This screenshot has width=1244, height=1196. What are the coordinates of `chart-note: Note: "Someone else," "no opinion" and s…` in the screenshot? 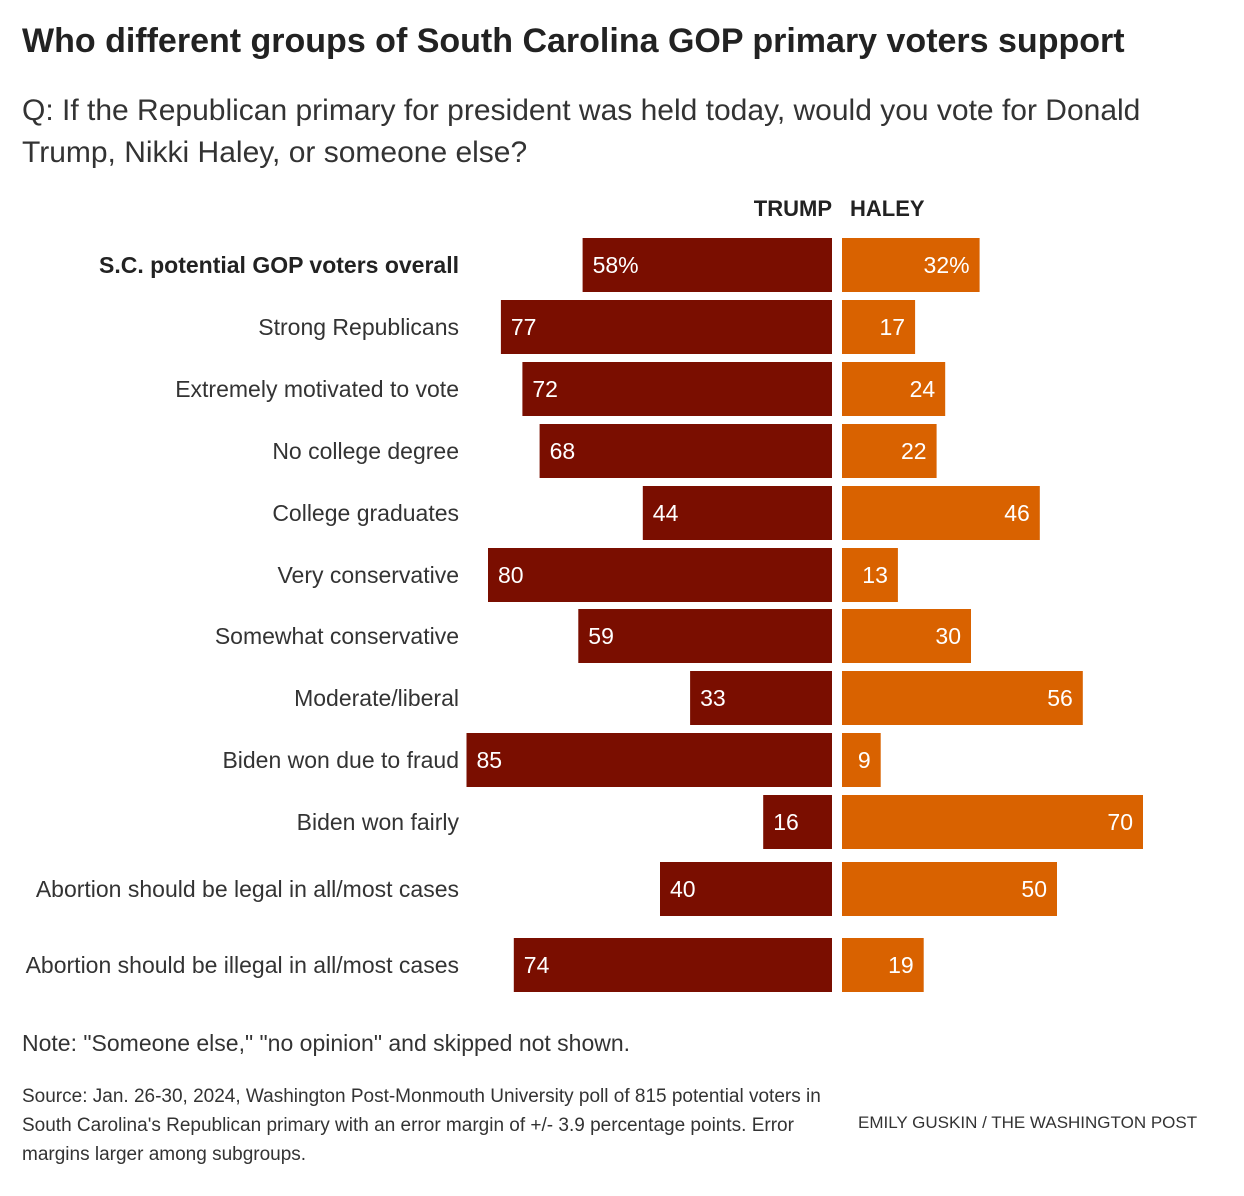 It's located at (326, 1043).